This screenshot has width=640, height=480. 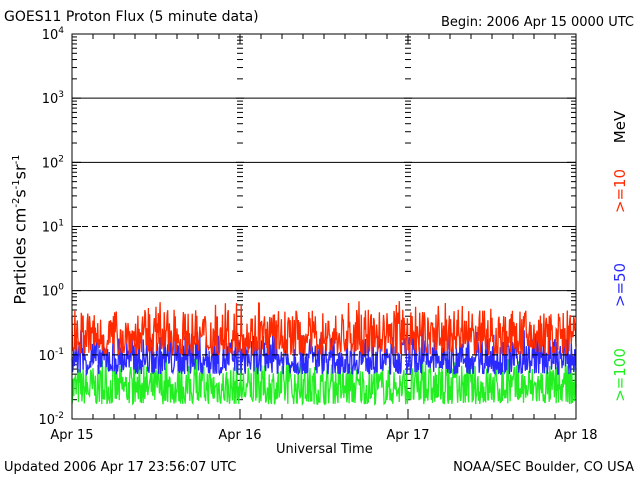 I want to click on x-tick-label: Apr 18, so click(x=575, y=435).